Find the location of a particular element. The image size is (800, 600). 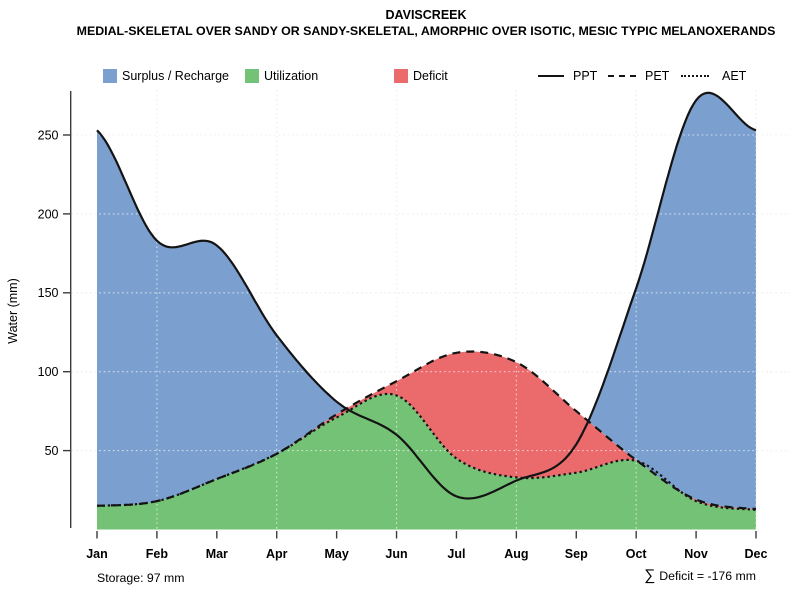

storage-annotation: Storage: 97 mm is located at coordinates (141, 578).